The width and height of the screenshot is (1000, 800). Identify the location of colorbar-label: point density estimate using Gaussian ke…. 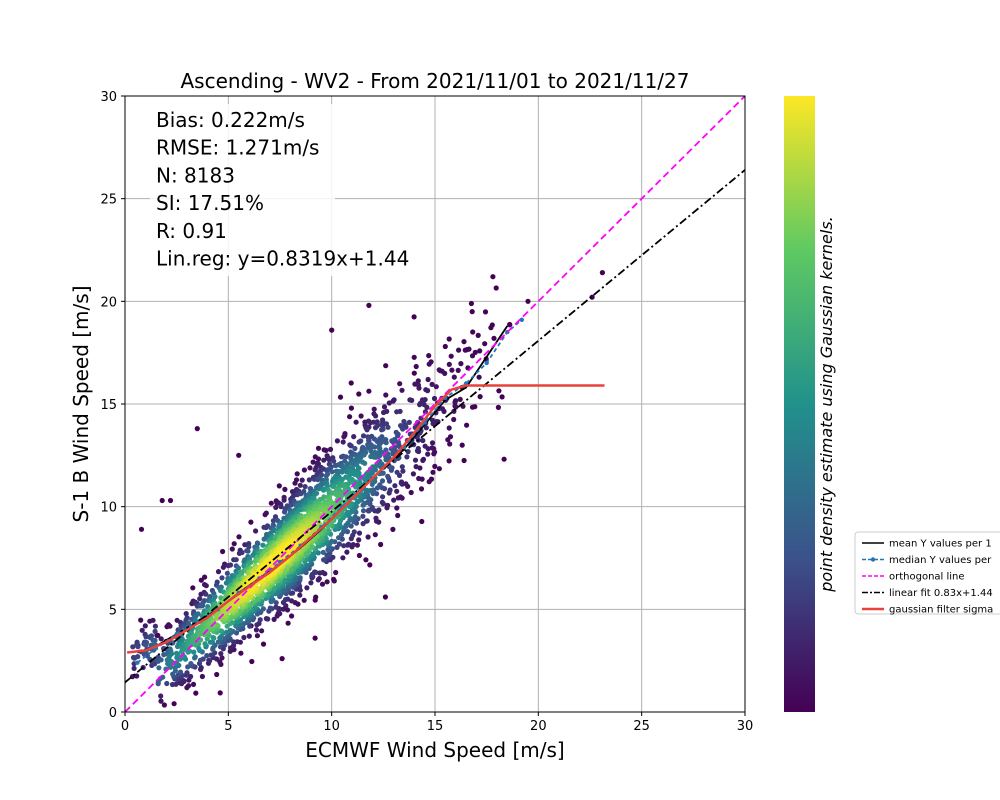
(826, 404).